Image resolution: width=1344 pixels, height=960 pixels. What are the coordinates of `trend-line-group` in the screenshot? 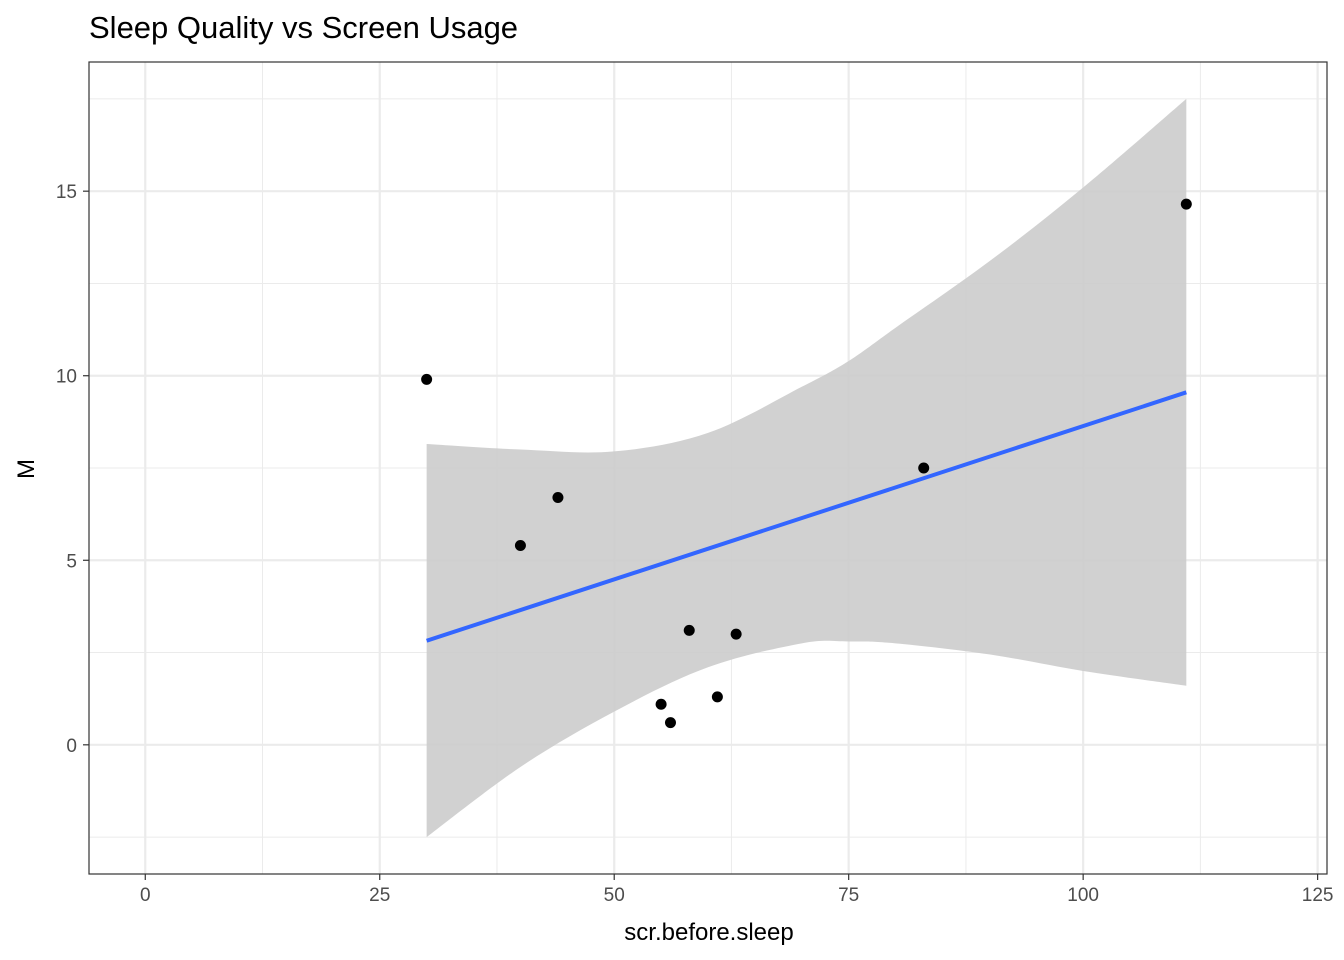 It's located at (806, 516).